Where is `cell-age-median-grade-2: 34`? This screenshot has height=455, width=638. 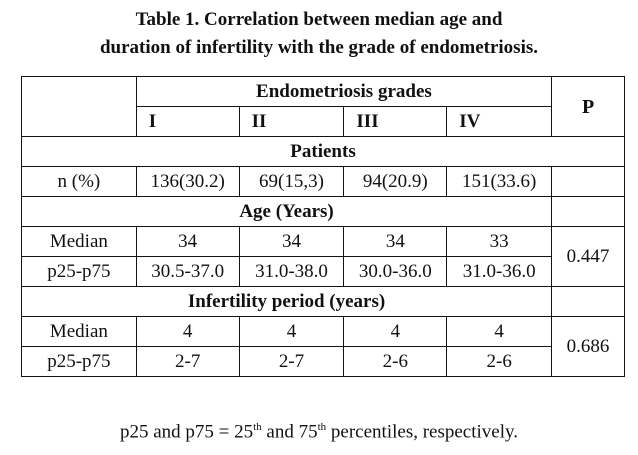
cell-age-median-grade-2: 34 is located at coordinates (291, 241).